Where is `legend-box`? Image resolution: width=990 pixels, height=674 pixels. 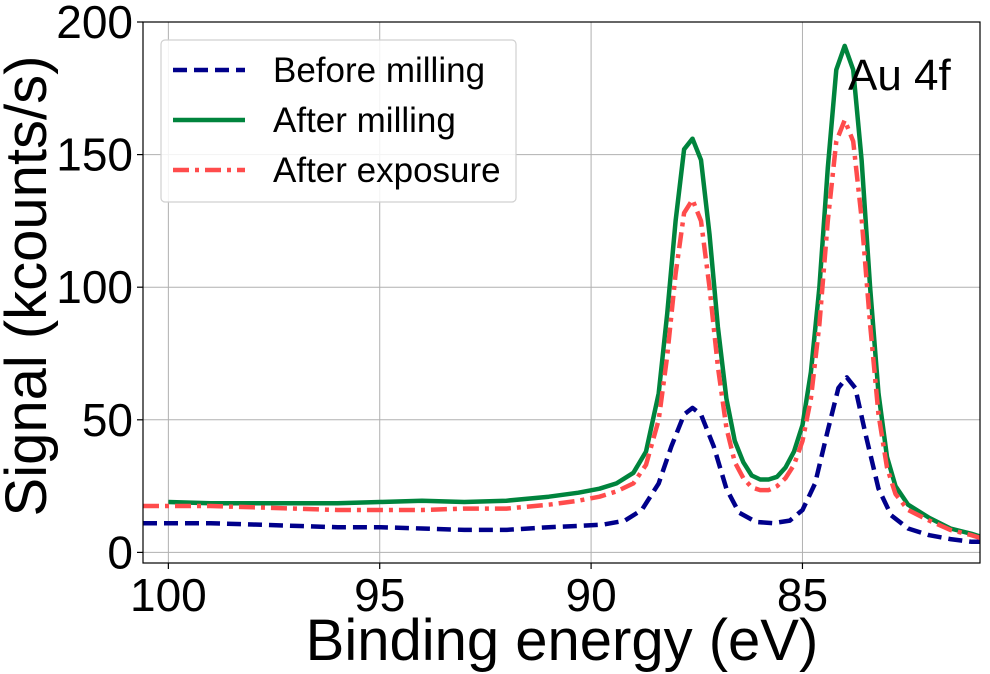 legend-box is located at coordinates (338, 121).